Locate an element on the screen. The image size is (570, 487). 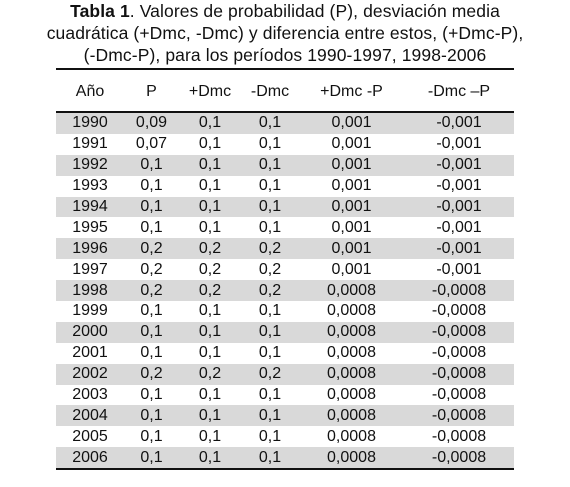
cell-year: 2000 is located at coordinates (90, 332).